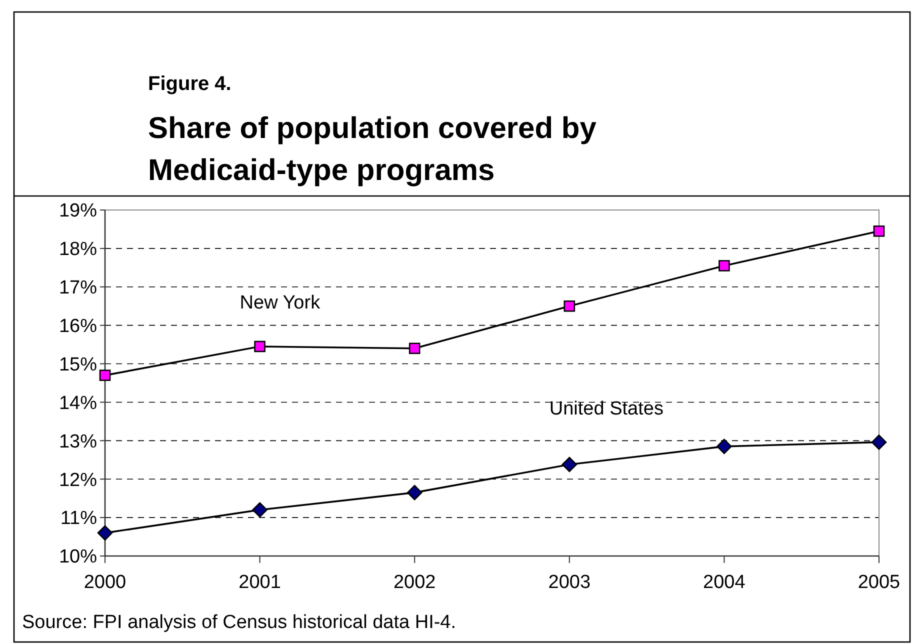 This screenshot has height=644, width=922. Describe the element at coordinates (78, 365) in the screenshot. I see `y-tick-label: 15%` at that location.